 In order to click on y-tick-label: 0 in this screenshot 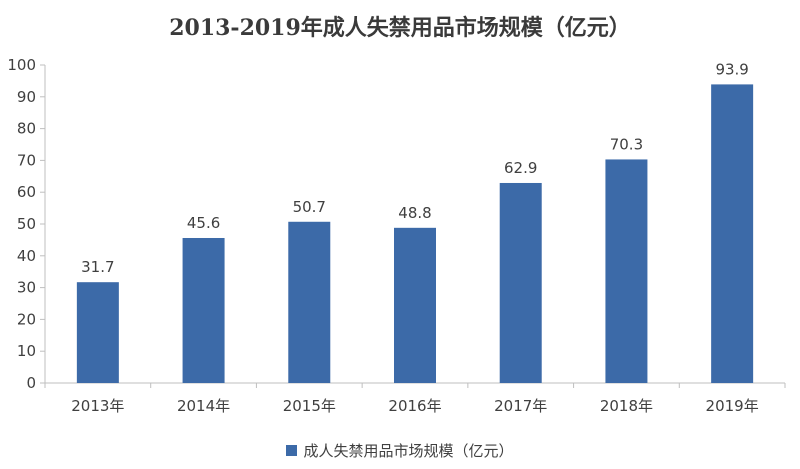, I will do `click(31, 383)`.